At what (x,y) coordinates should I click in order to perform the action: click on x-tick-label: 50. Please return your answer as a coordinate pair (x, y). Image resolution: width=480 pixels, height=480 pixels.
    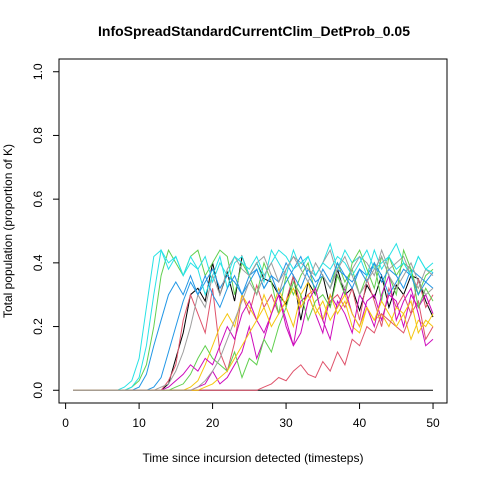
    Looking at the image, I should click on (433, 423).